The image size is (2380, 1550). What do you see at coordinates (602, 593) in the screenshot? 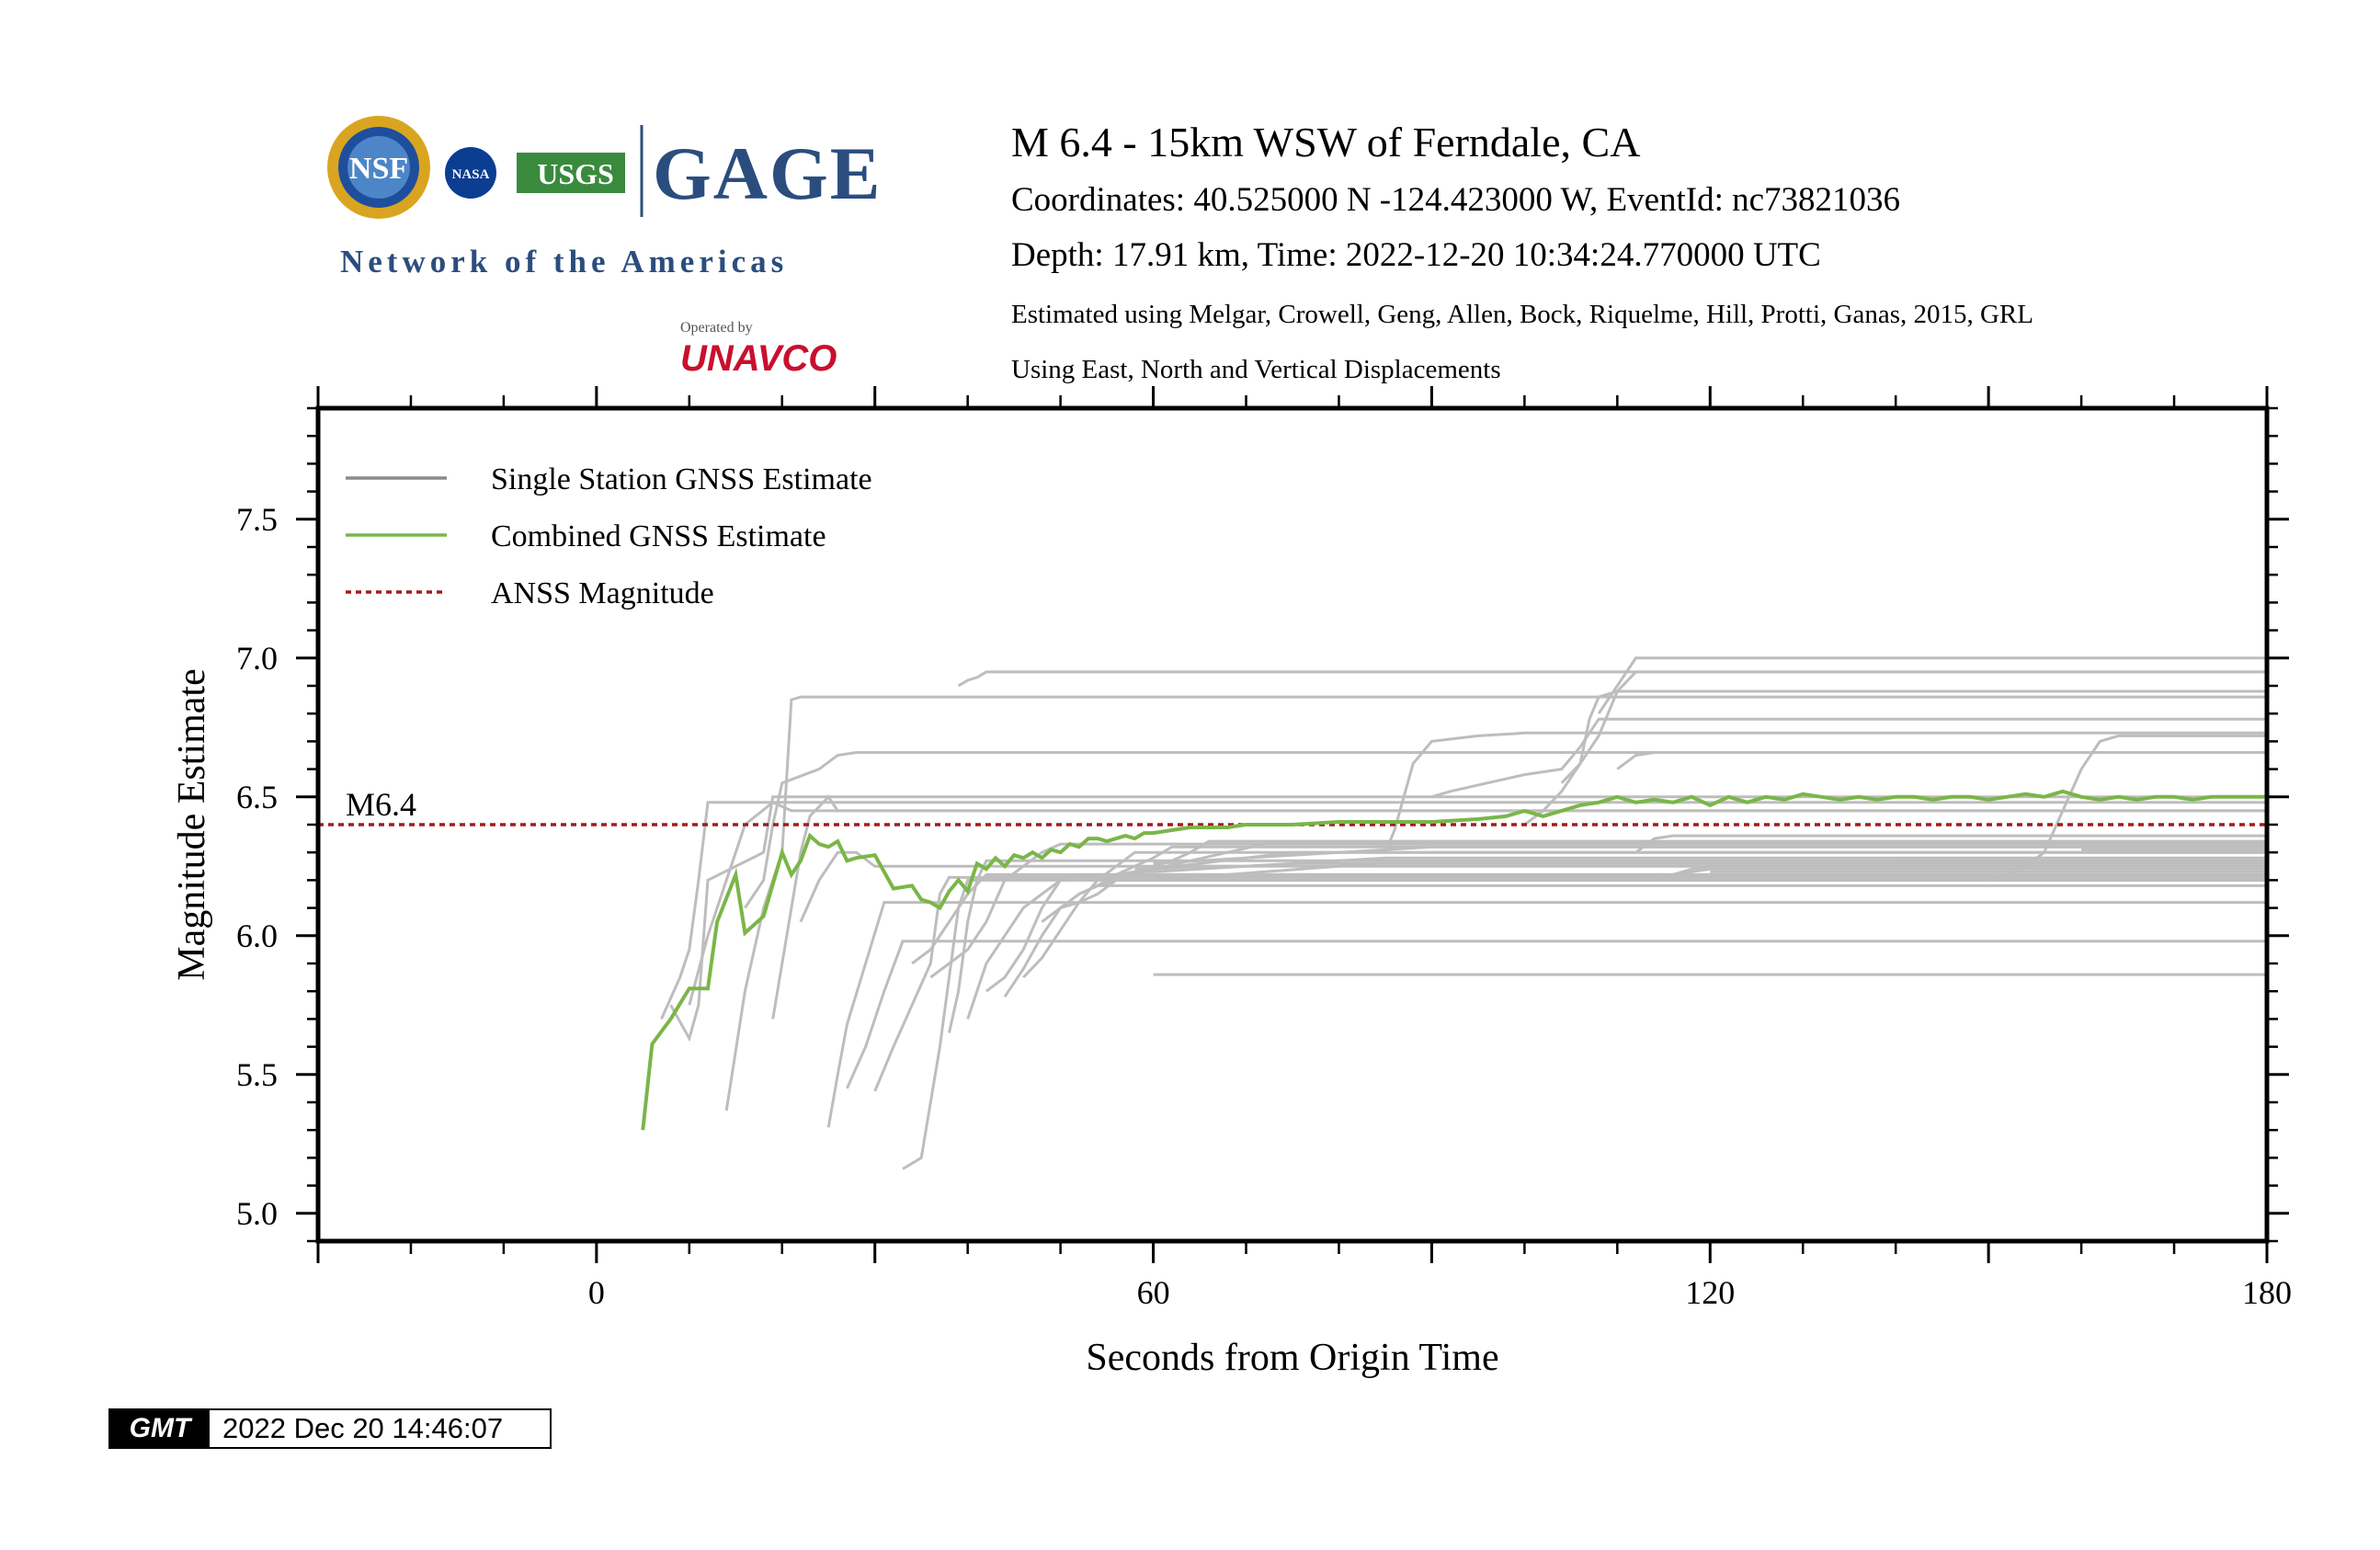
I see `legend-label-2: ANSS Magnitude` at bounding box center [602, 593].